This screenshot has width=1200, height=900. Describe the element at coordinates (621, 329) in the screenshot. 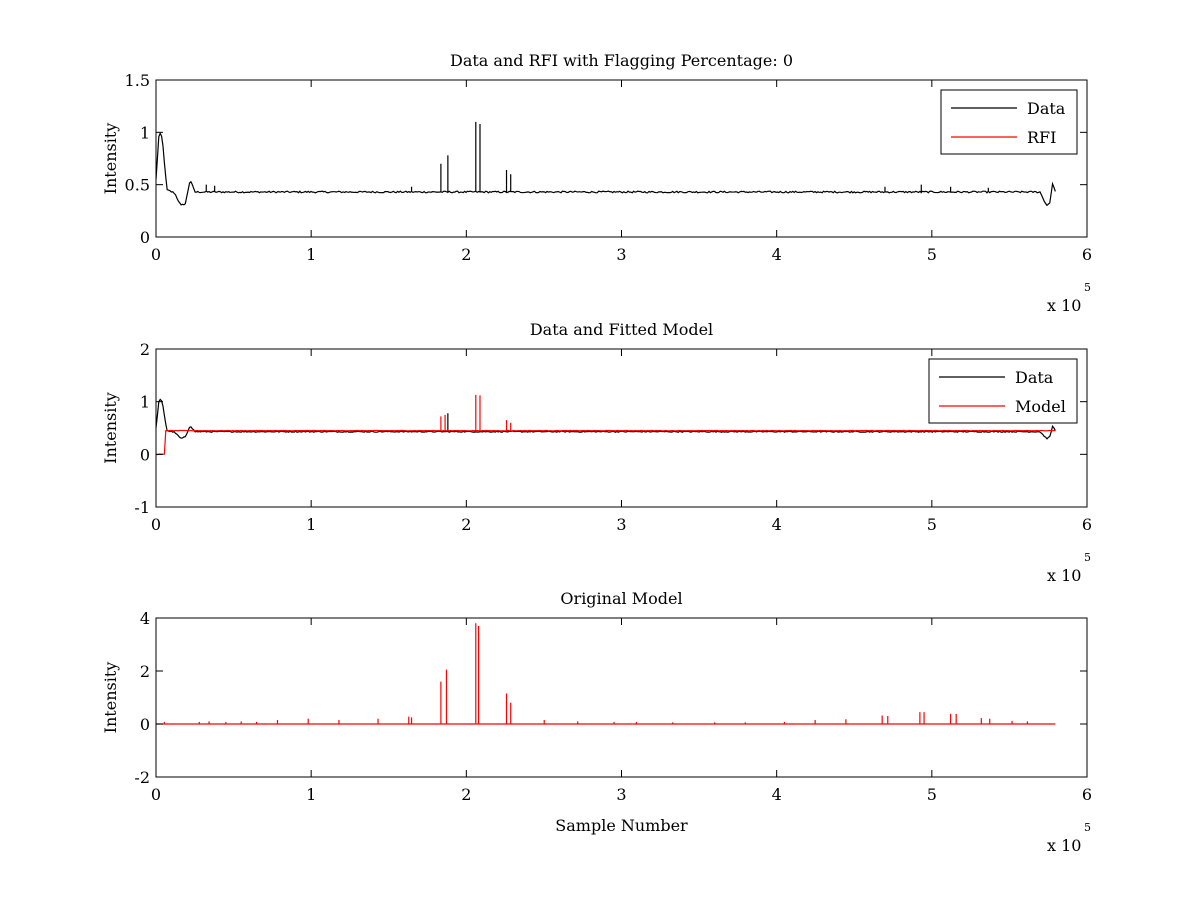

I see `subplot-title: Data and Fitted Model` at that location.